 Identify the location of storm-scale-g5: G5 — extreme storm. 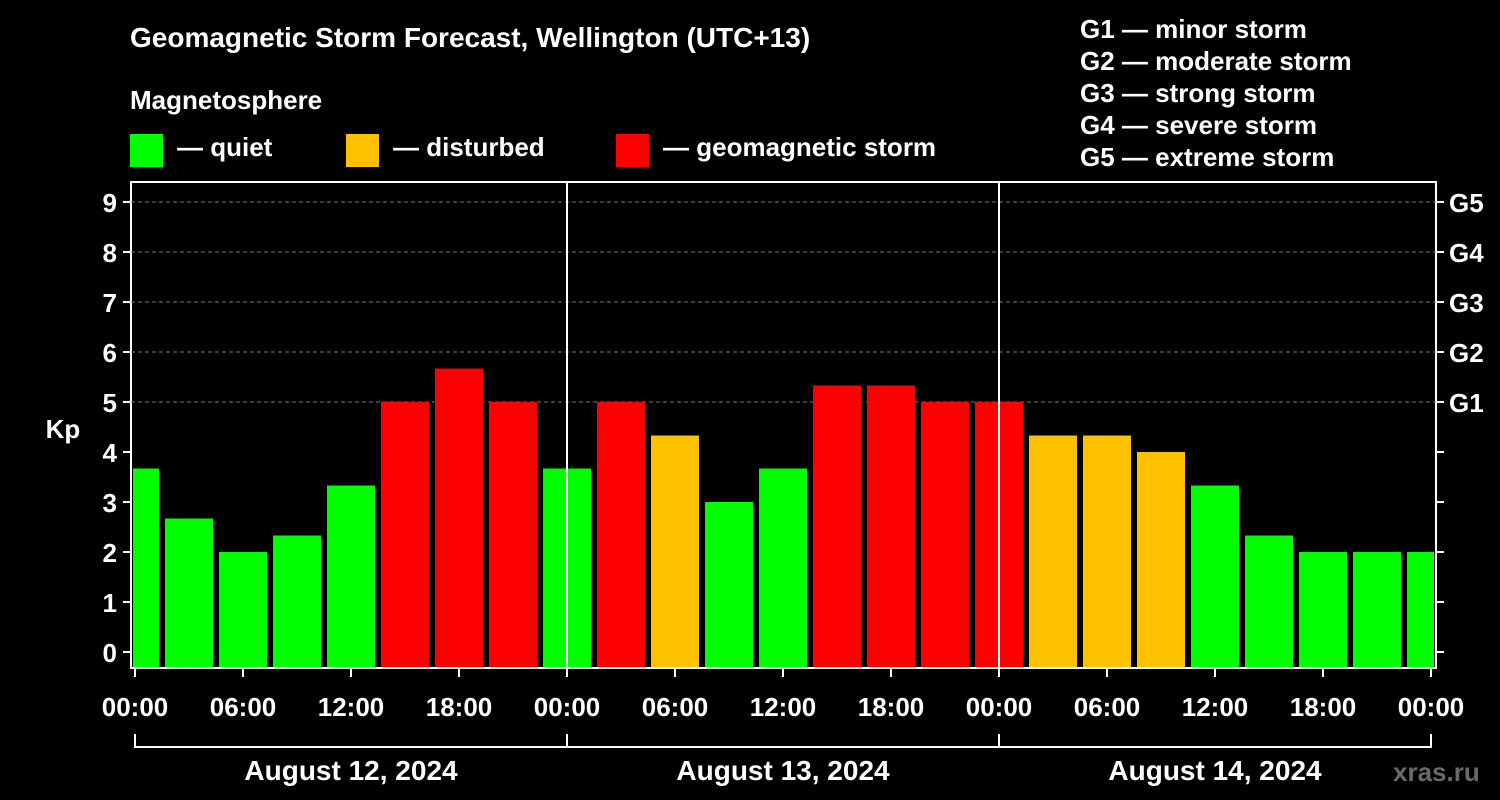
(1207, 157).